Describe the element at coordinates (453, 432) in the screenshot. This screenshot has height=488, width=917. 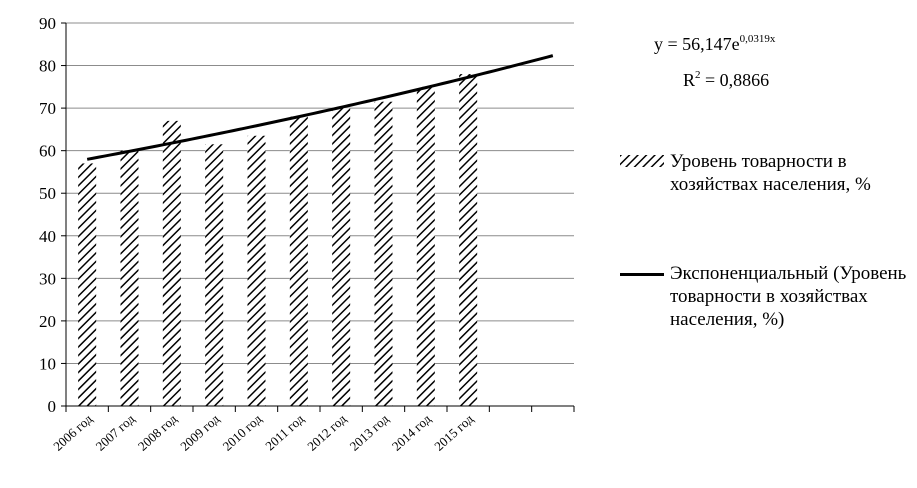
I see `x-tick-label: 2015 год` at that location.